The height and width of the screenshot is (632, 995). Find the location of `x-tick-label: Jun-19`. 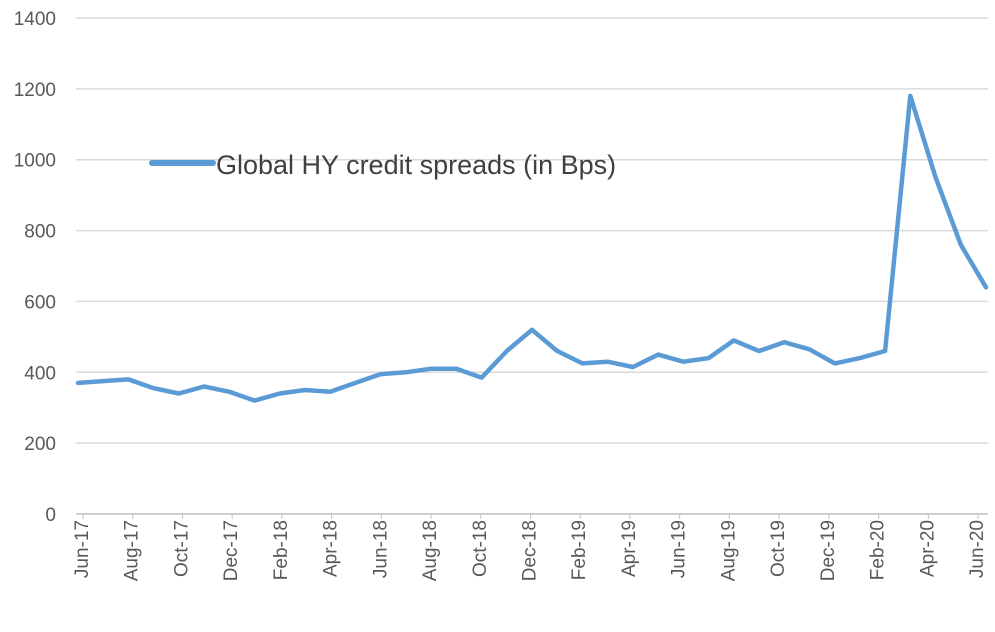

x-tick-label: Jun-19 is located at coordinates (679, 549).